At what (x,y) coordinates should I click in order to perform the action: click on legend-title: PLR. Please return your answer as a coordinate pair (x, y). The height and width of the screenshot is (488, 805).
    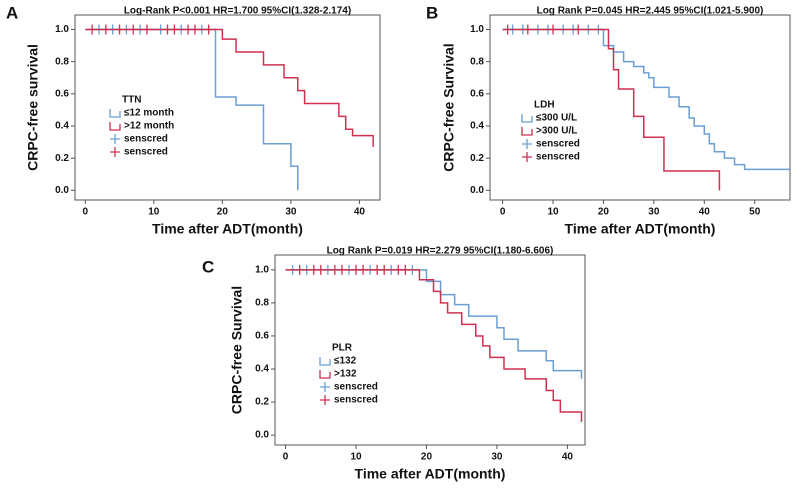
    Looking at the image, I should click on (342, 348).